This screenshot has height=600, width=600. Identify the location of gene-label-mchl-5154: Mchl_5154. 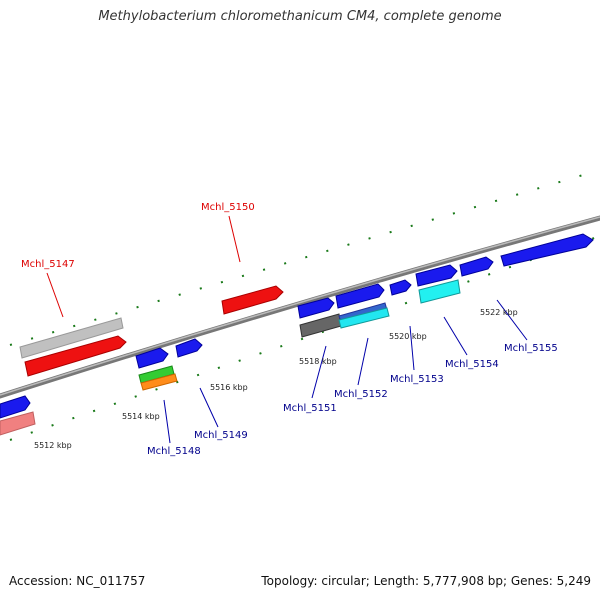
(472, 364).